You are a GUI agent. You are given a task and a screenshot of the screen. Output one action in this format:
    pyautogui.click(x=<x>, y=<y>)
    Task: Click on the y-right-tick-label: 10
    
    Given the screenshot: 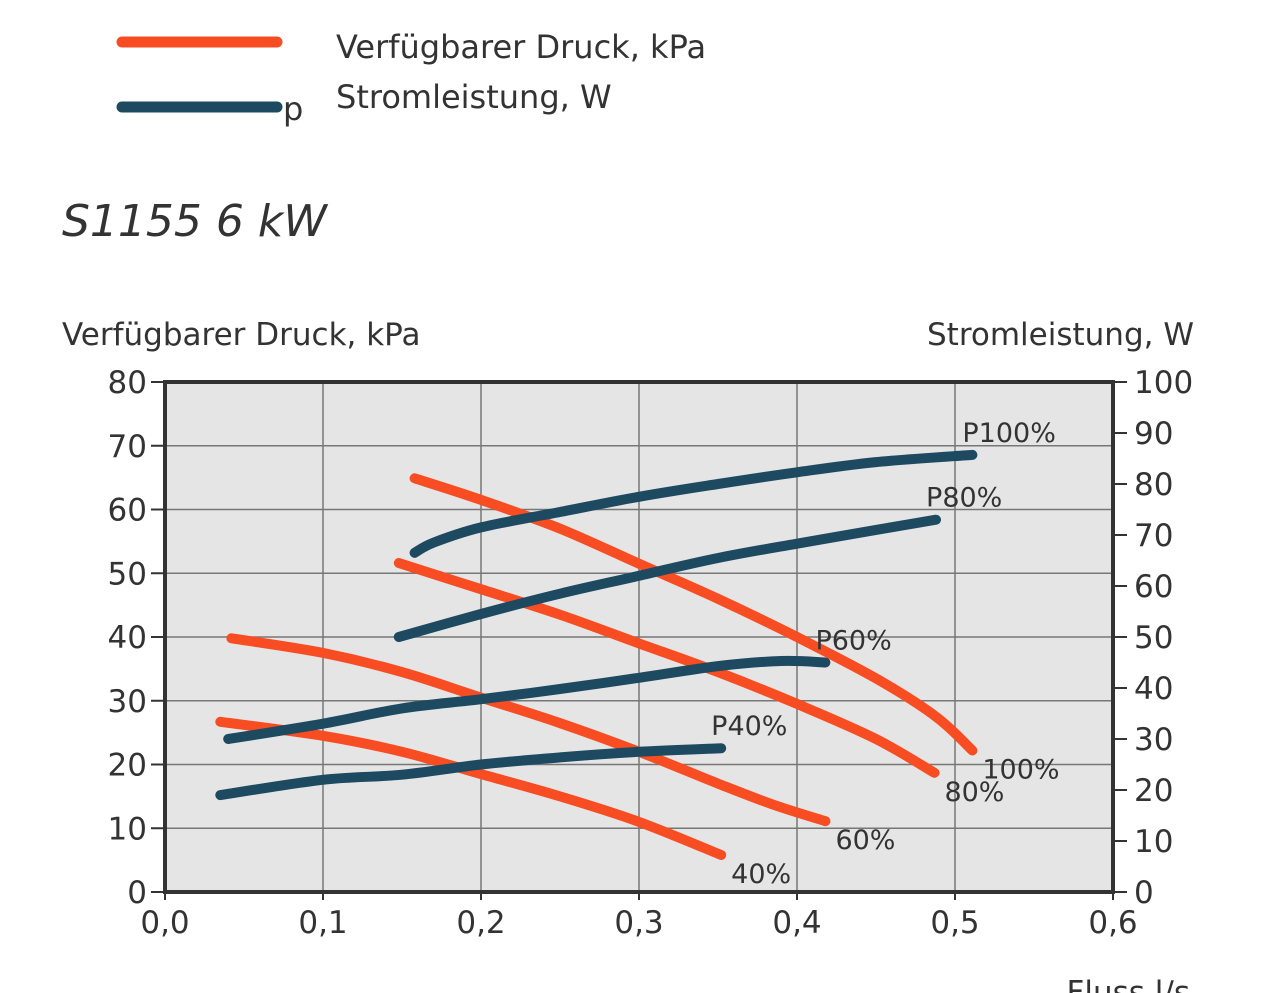 What is the action you would take?
    pyautogui.click(x=1153, y=842)
    